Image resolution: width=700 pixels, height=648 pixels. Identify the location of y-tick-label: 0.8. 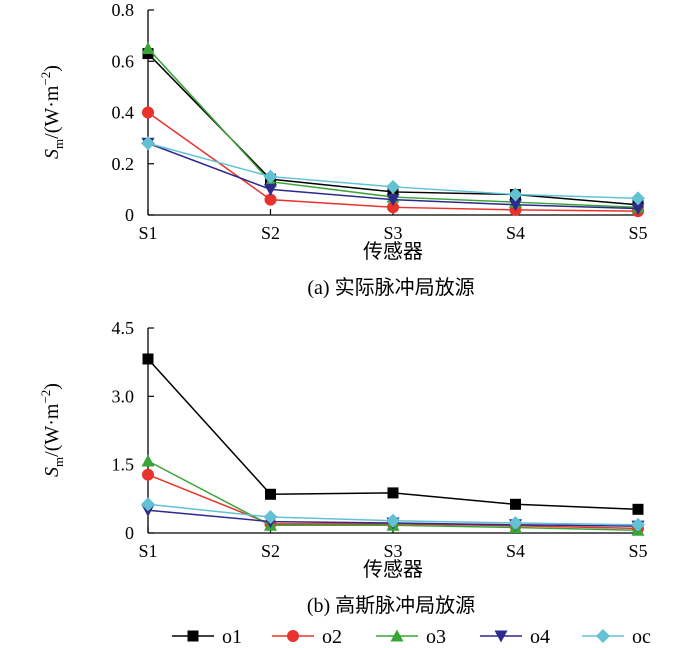
(123, 10).